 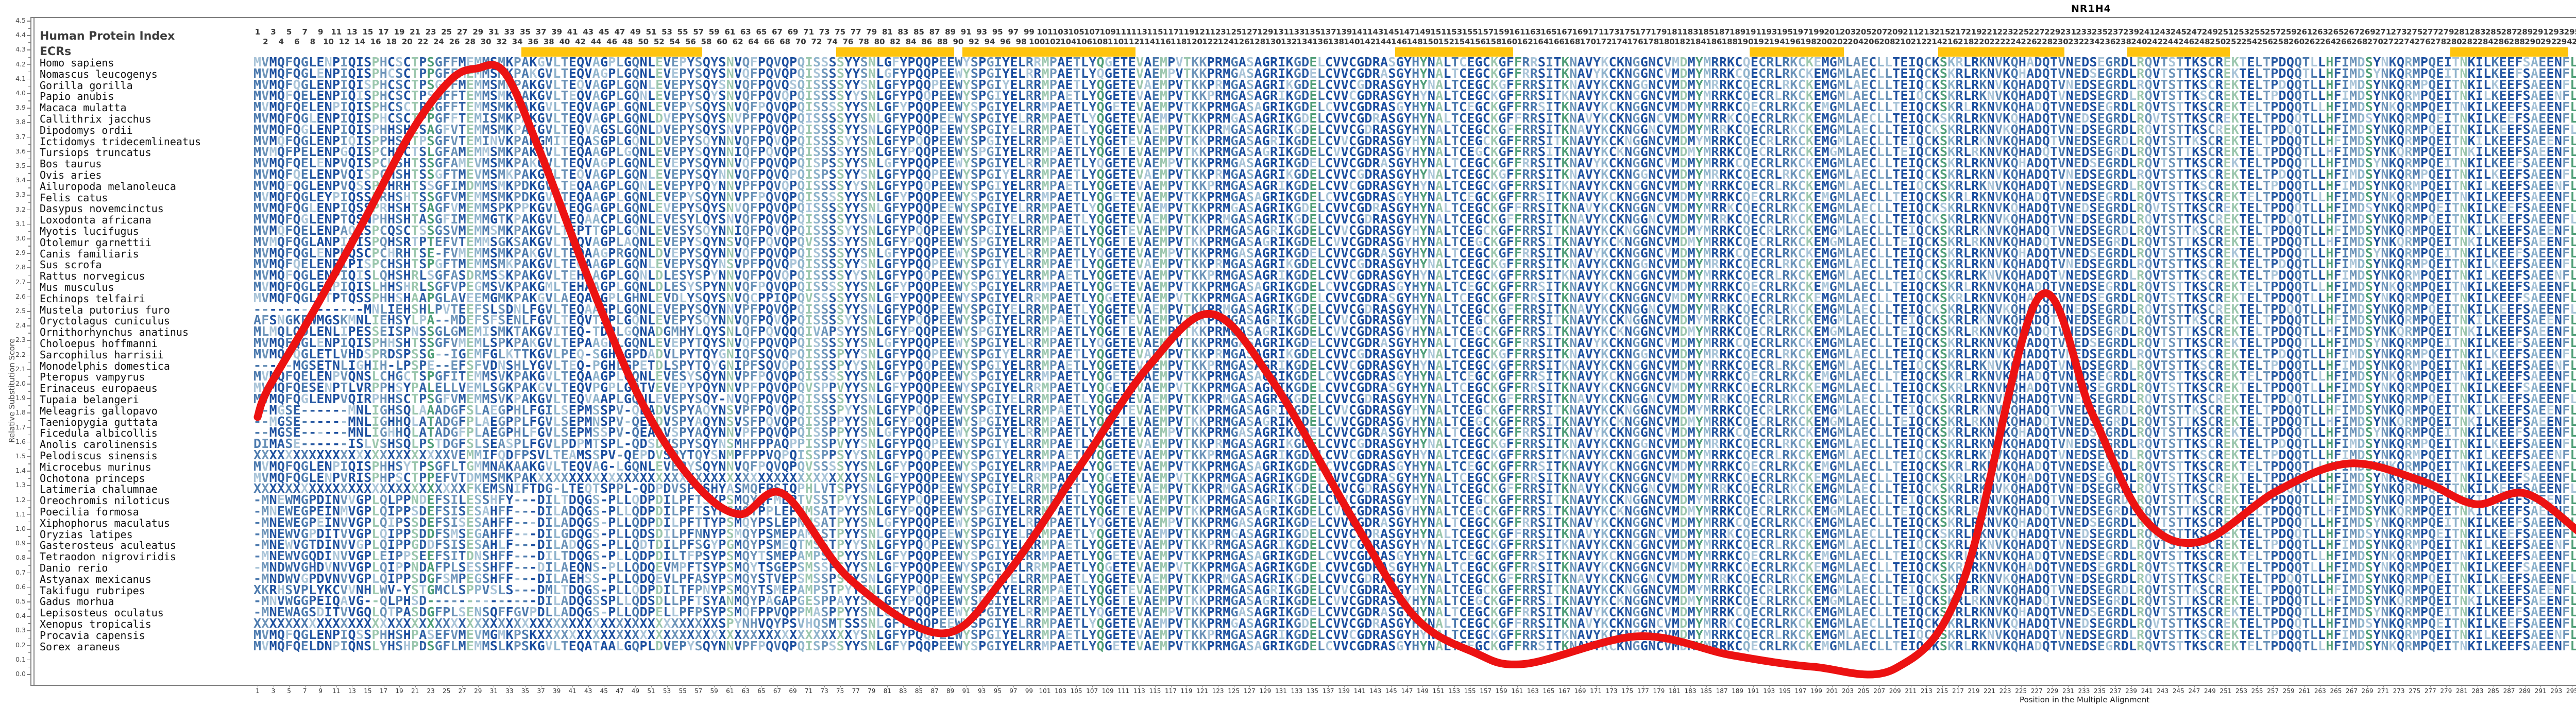 What do you see at coordinates (958, 42) in the screenshot?
I see `top-ruler-number: 90` at bounding box center [958, 42].